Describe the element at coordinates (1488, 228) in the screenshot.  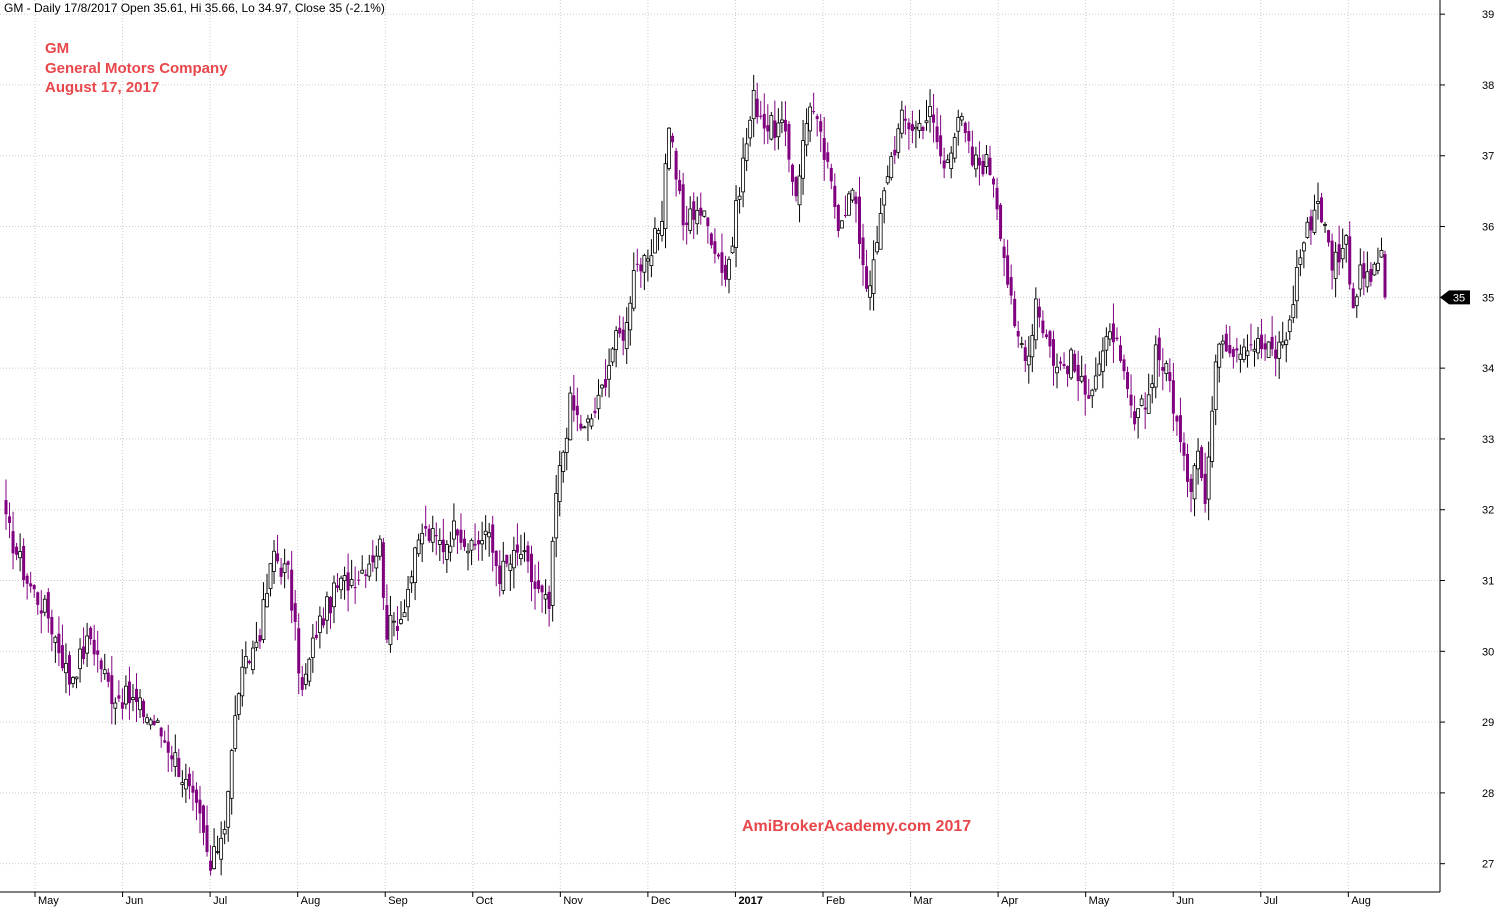
I see `y-tick-label: 36` at that location.